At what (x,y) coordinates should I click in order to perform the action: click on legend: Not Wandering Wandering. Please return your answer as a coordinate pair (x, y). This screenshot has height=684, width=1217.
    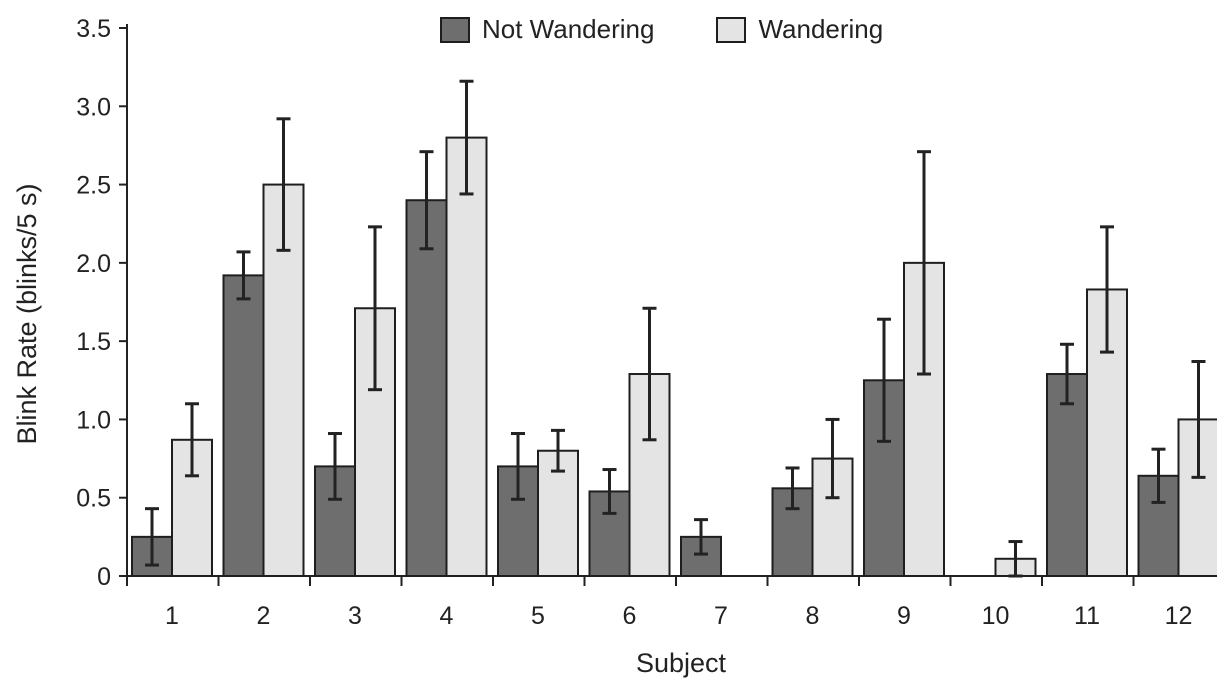
    Looking at the image, I should click on (692, 29).